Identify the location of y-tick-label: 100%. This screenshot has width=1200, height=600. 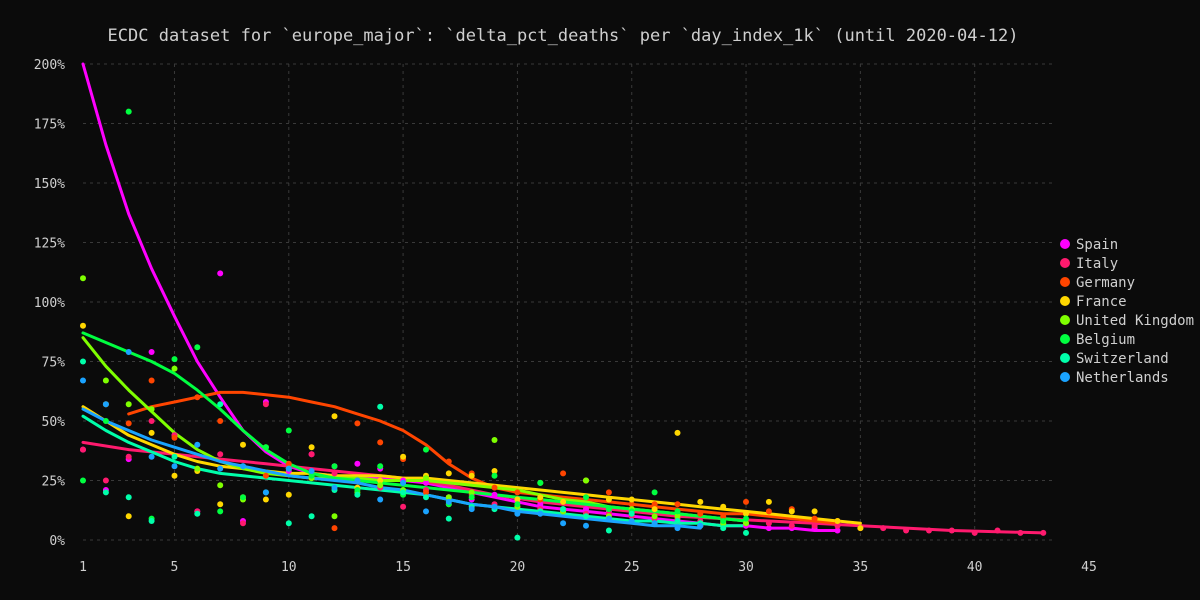
(49, 303).